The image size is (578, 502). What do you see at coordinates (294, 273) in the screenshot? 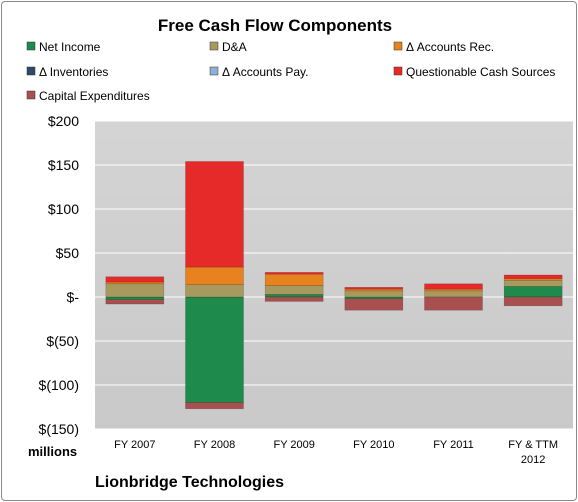
I see `bar-questionable-cash-sources-fy-2009` at bounding box center [294, 273].